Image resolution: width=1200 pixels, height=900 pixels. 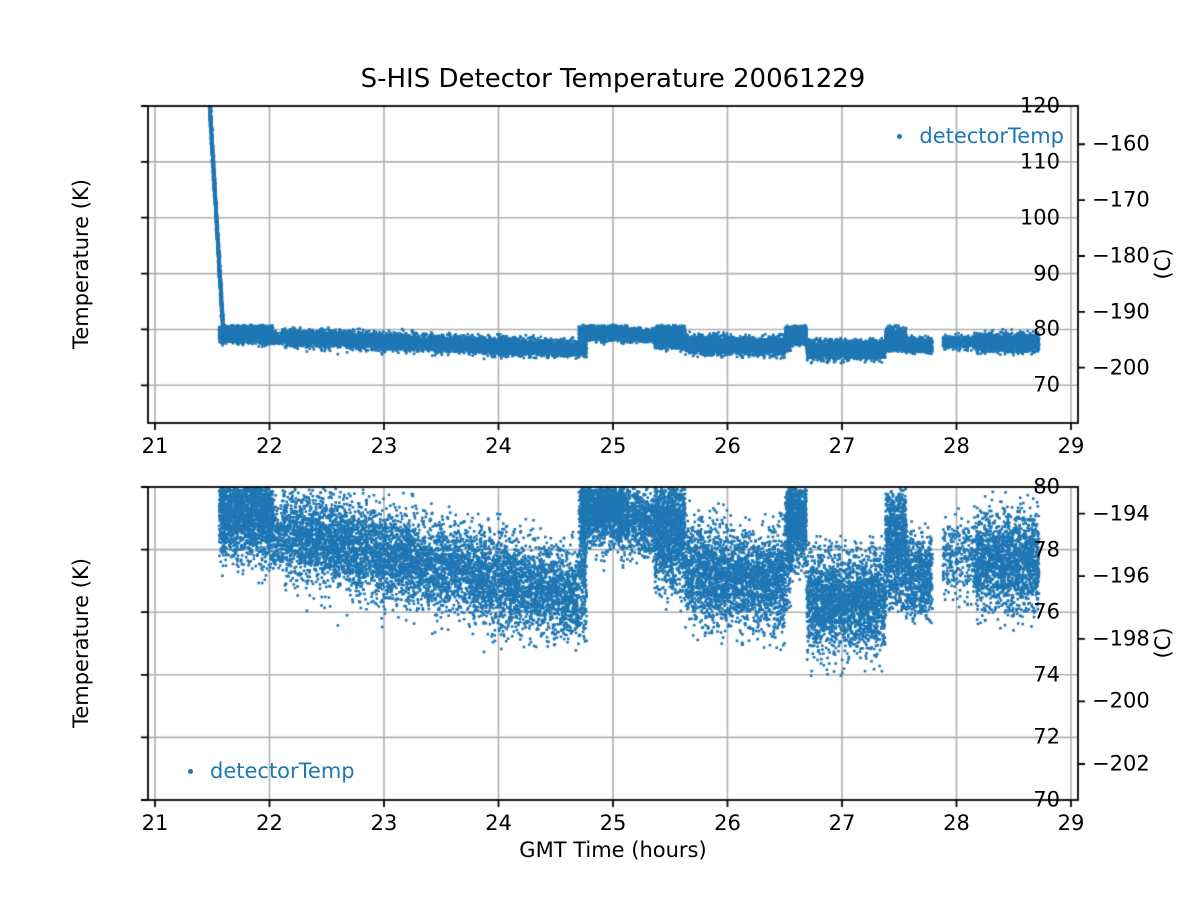 I want to click on y-tick-label-left: 120, so click(x=1039, y=105).